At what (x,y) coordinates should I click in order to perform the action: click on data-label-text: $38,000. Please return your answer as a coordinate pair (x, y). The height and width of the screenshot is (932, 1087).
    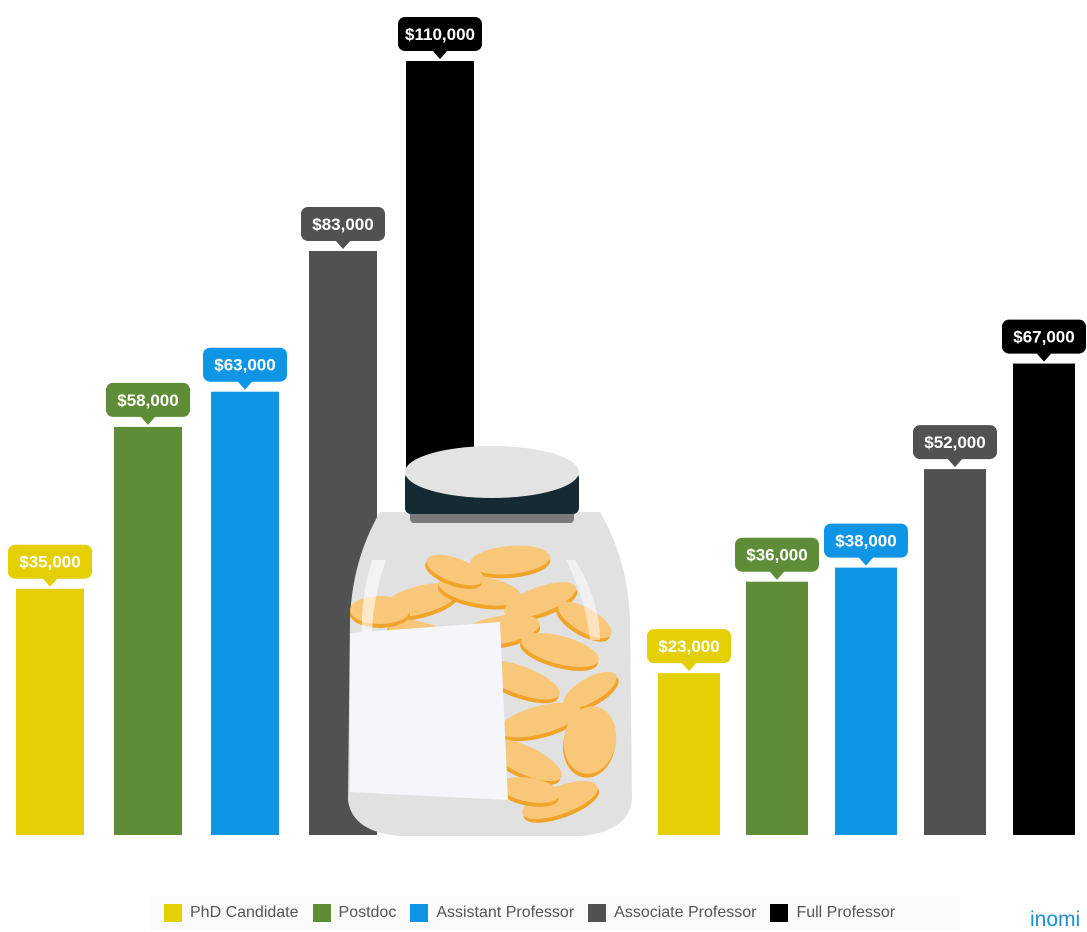
    Looking at the image, I should click on (865, 541).